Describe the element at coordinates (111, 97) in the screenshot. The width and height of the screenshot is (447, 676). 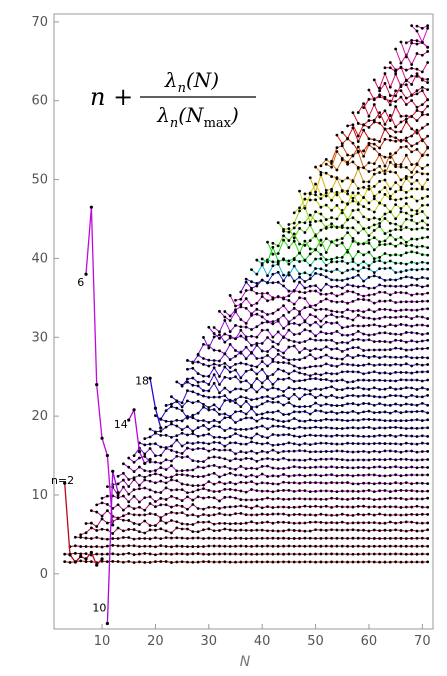
I see `svg-text: n +` at that location.